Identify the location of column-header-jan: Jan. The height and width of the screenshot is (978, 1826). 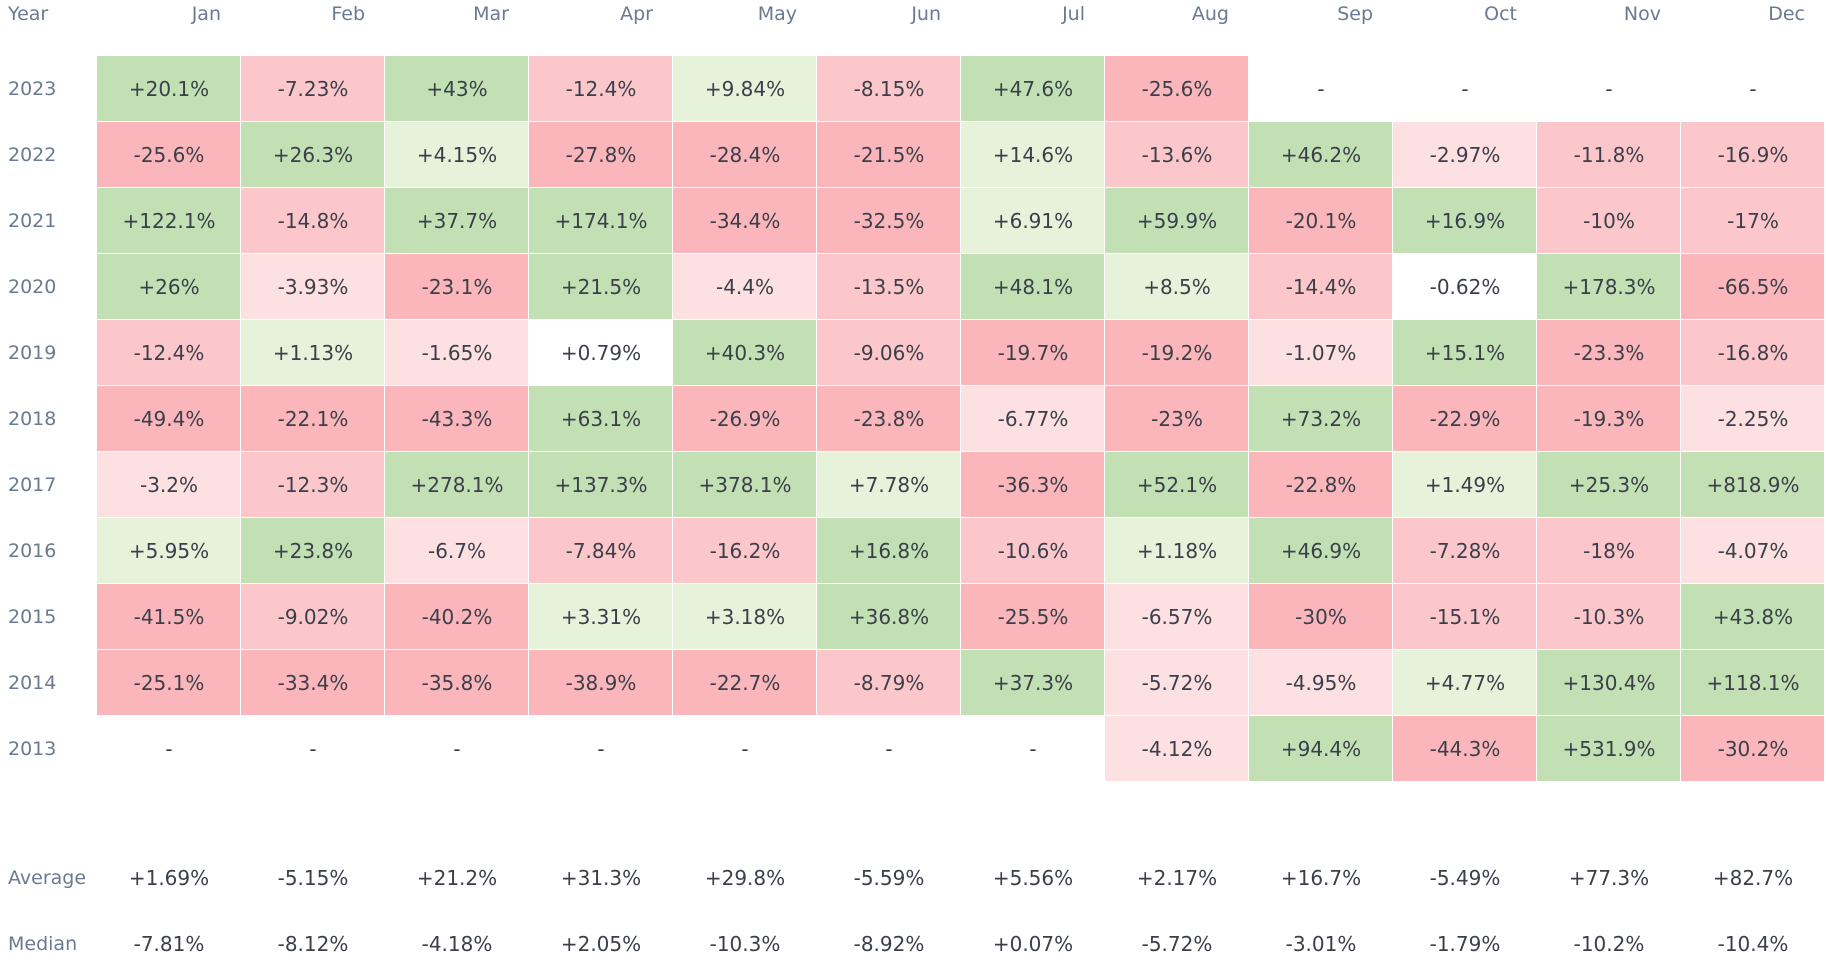
(206, 14).